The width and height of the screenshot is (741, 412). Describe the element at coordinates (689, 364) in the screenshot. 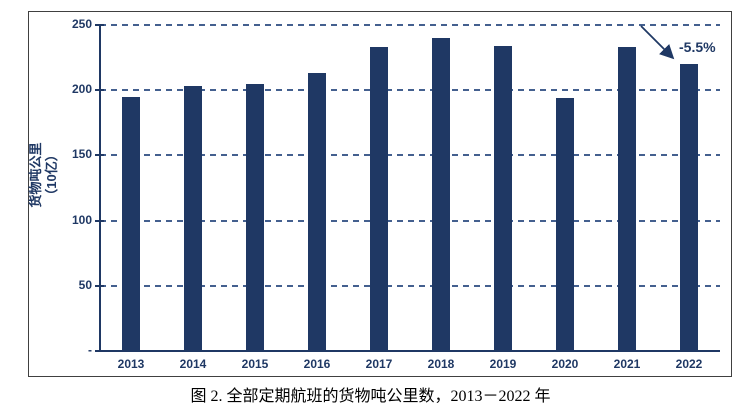

I see `x-label-2022: 2022` at that location.